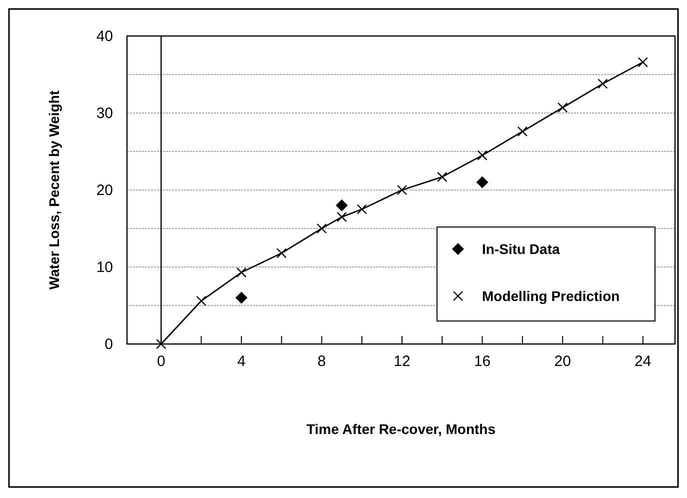 This screenshot has width=687, height=498. What do you see at coordinates (322, 361) in the screenshot?
I see `x-tick-label: 8` at bounding box center [322, 361].